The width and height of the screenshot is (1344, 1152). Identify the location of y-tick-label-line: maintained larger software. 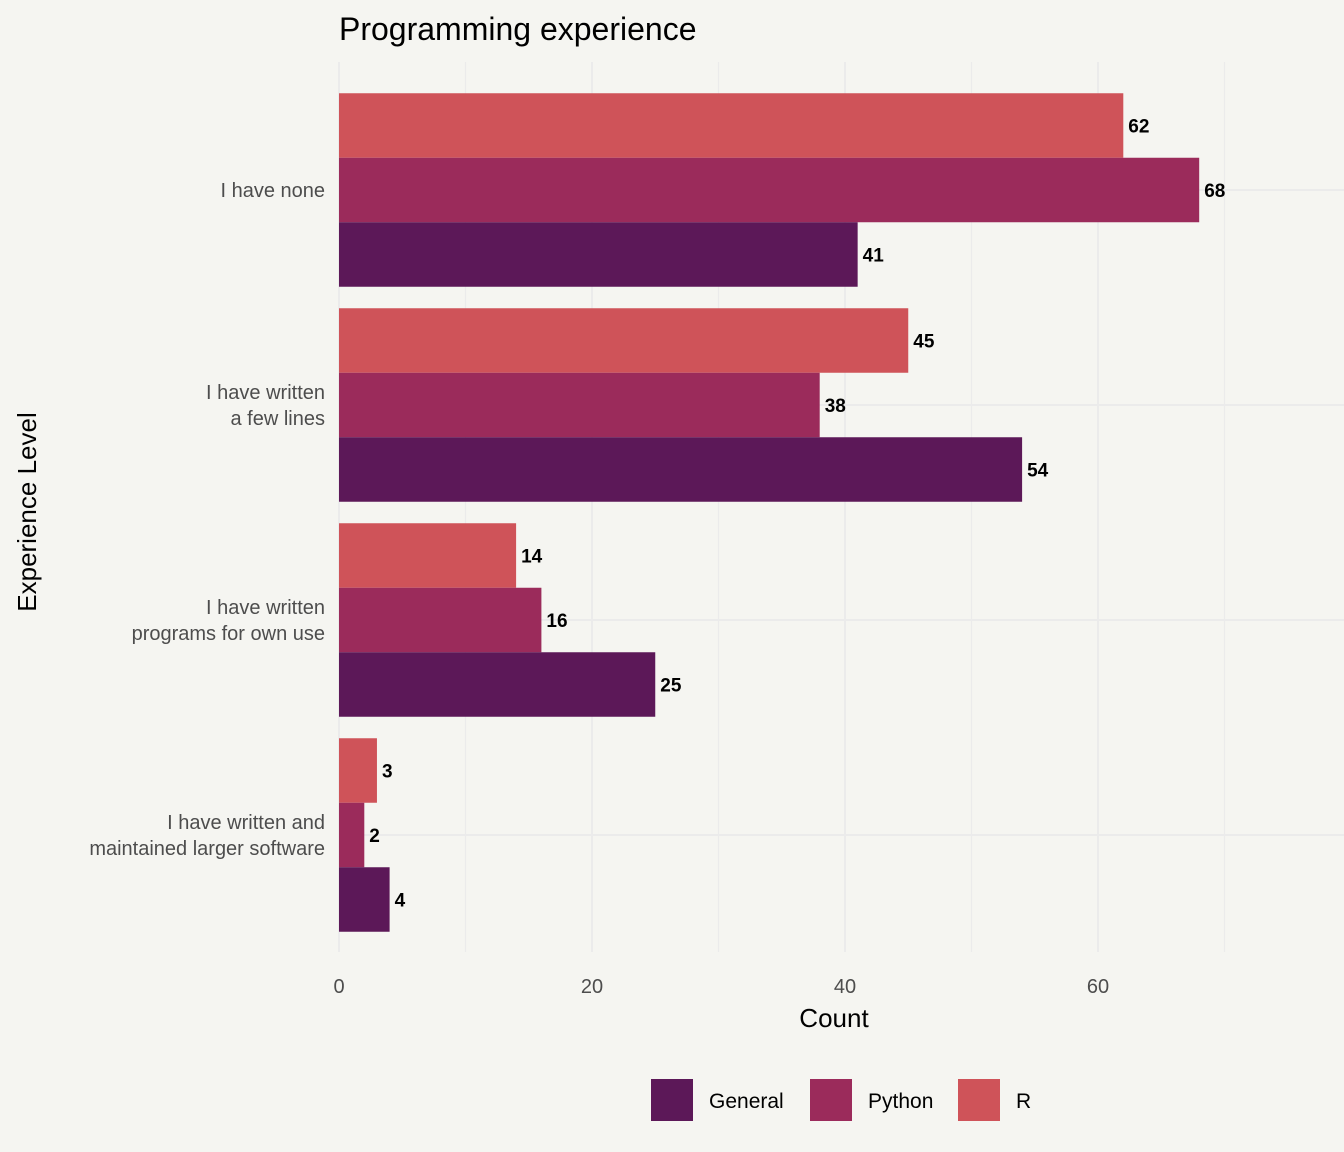
(207, 849).